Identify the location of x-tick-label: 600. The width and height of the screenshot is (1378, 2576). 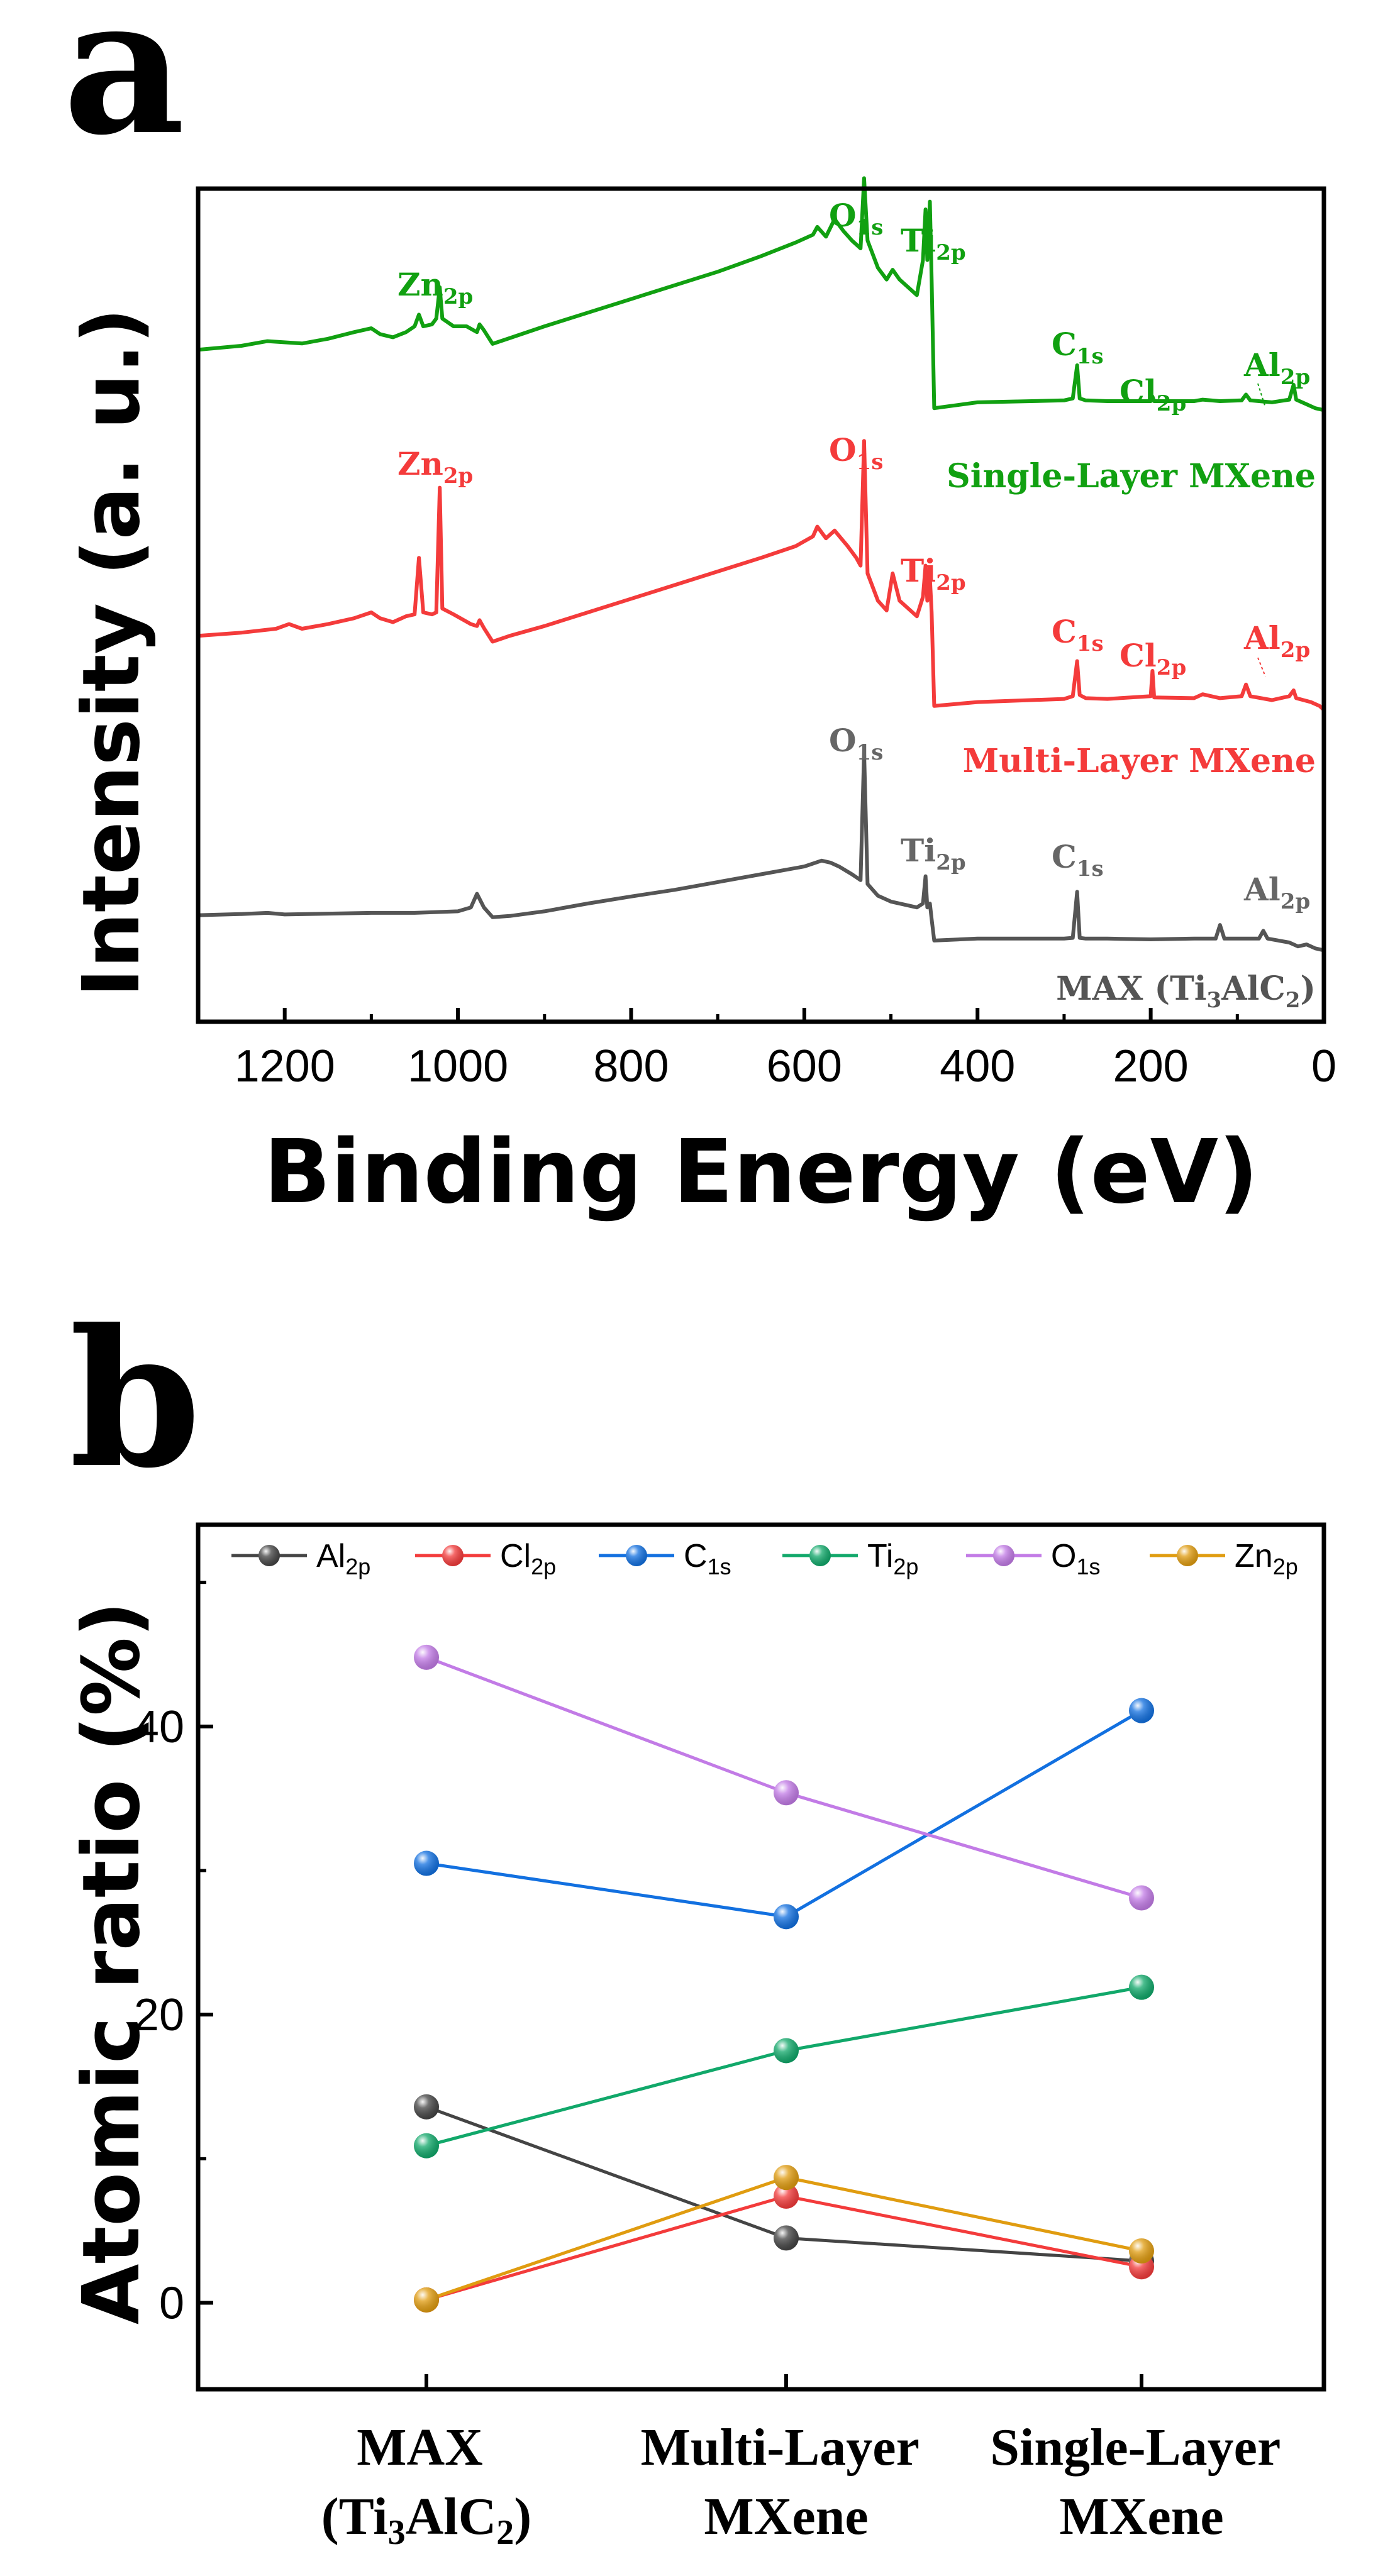
(805, 1066).